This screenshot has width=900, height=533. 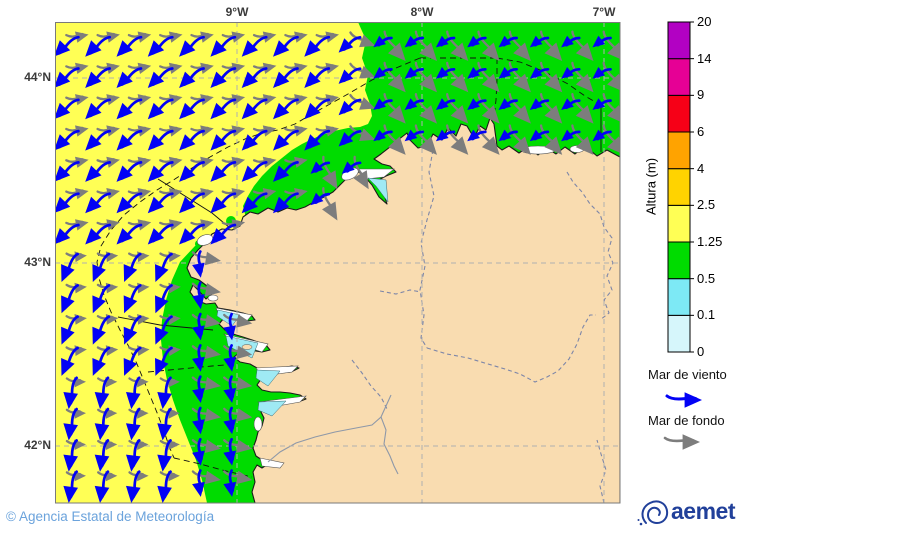 What do you see at coordinates (683, 400) in the screenshot?
I see `legend-wind-arrow` at bounding box center [683, 400].